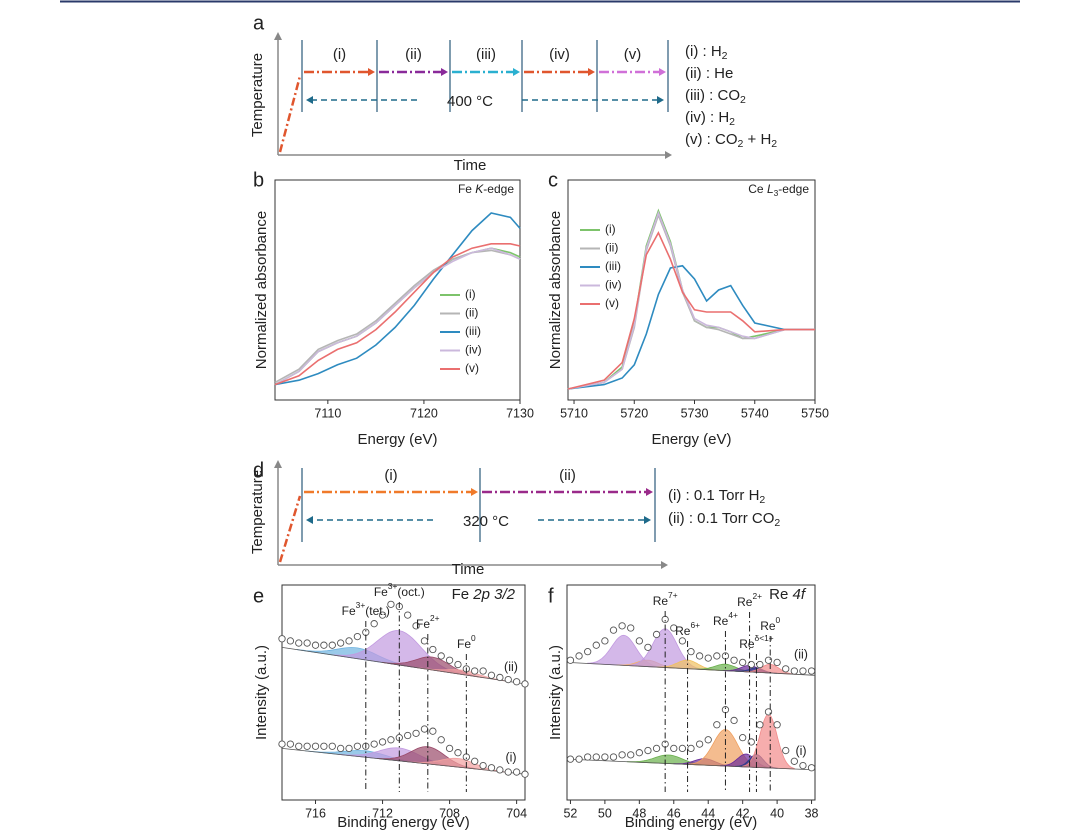 Image resolution: width=1080 pixels, height=834 pixels. Describe the element at coordinates (470, 294) in the screenshot. I see `legend-label: (i)` at that location.